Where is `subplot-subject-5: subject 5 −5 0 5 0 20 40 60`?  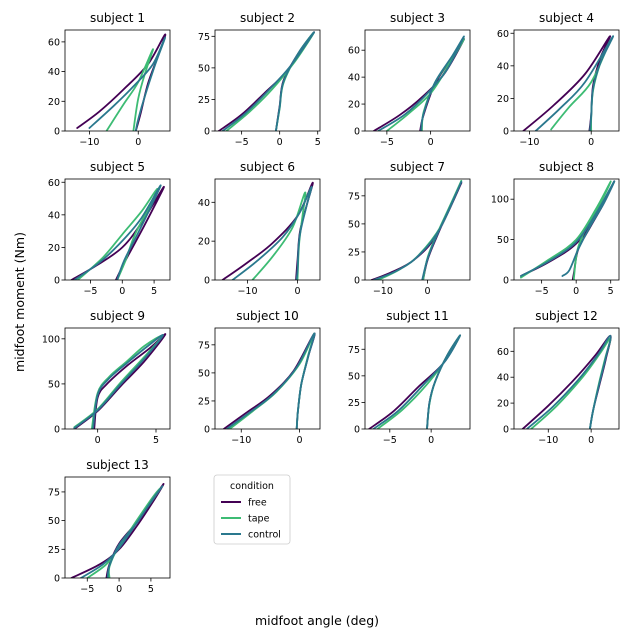 subplot-subject-5: subject 5 −5 0 5 0 20 40 60 is located at coordinates (109, 228).